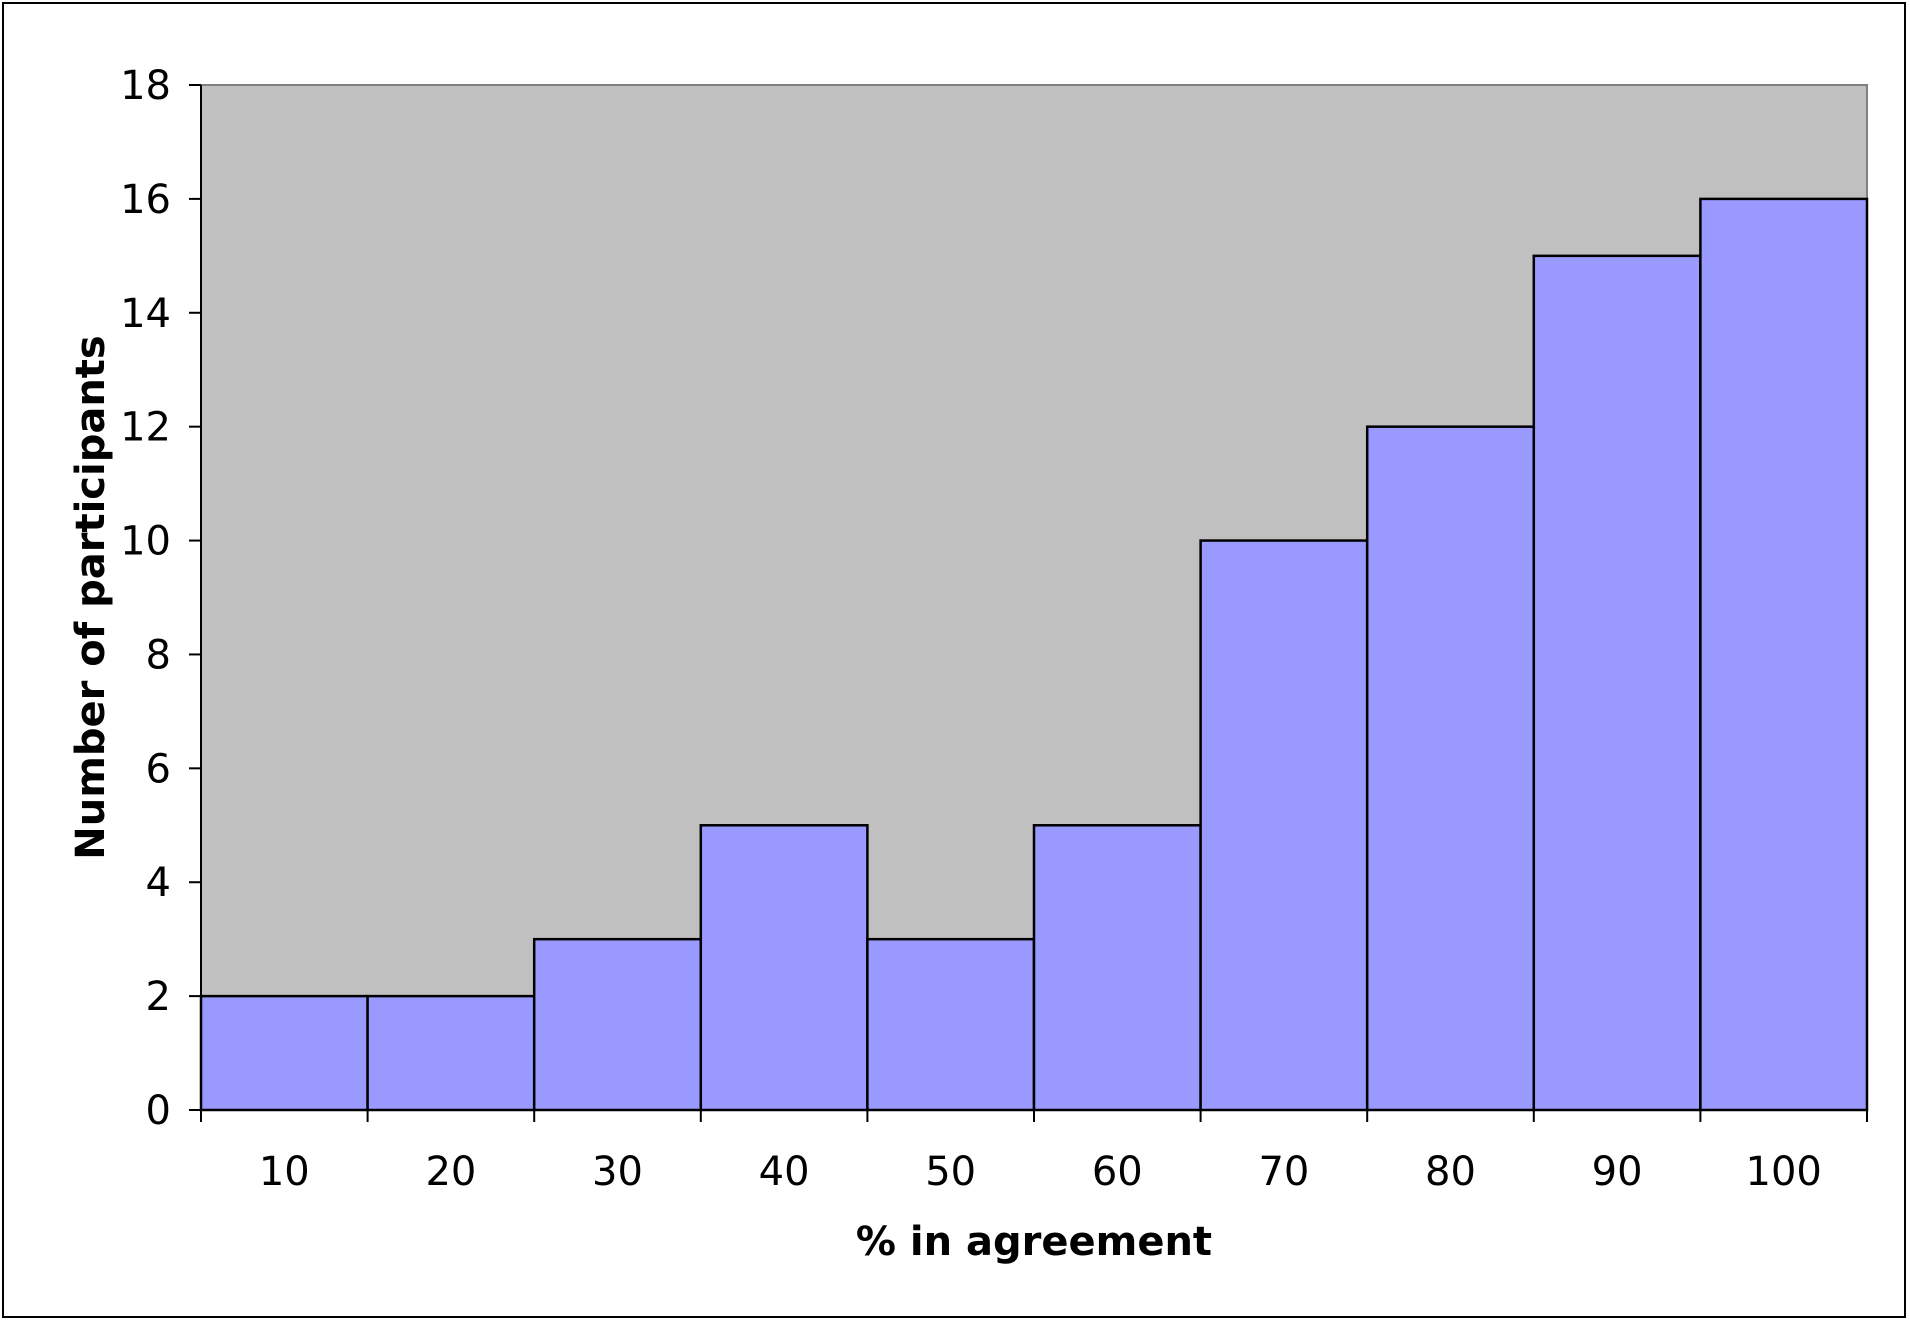 The width and height of the screenshot is (1910, 1322). Describe the element at coordinates (158, 655) in the screenshot. I see `y-tick-label: 8` at that location.